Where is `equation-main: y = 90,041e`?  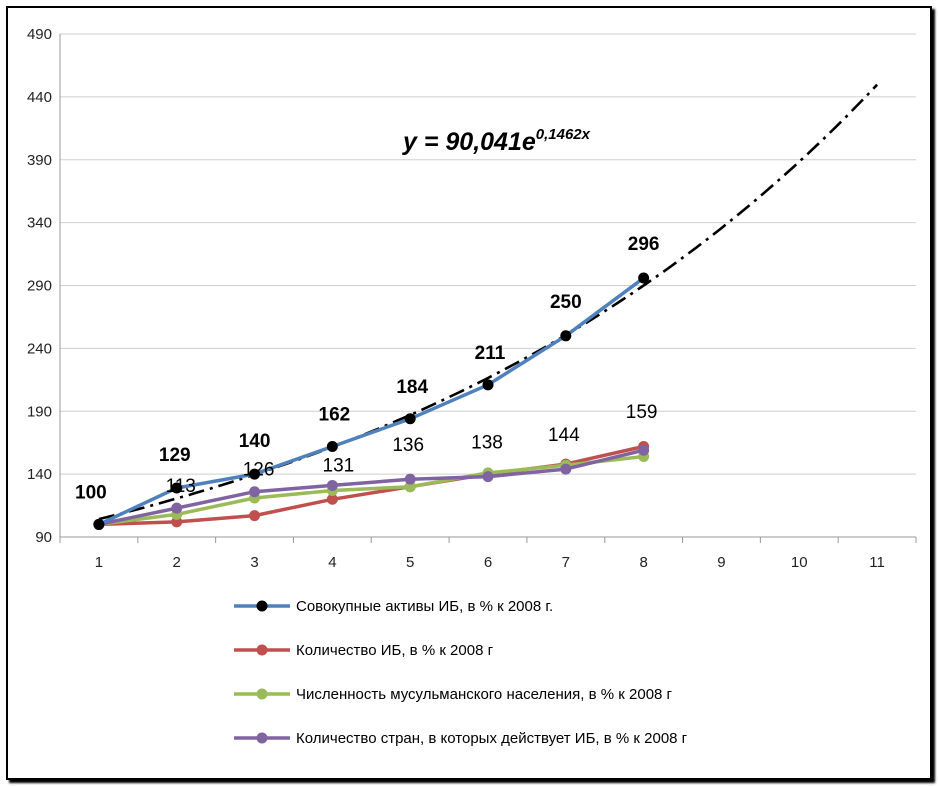 equation-main: y = 90,041e is located at coordinates (468, 142).